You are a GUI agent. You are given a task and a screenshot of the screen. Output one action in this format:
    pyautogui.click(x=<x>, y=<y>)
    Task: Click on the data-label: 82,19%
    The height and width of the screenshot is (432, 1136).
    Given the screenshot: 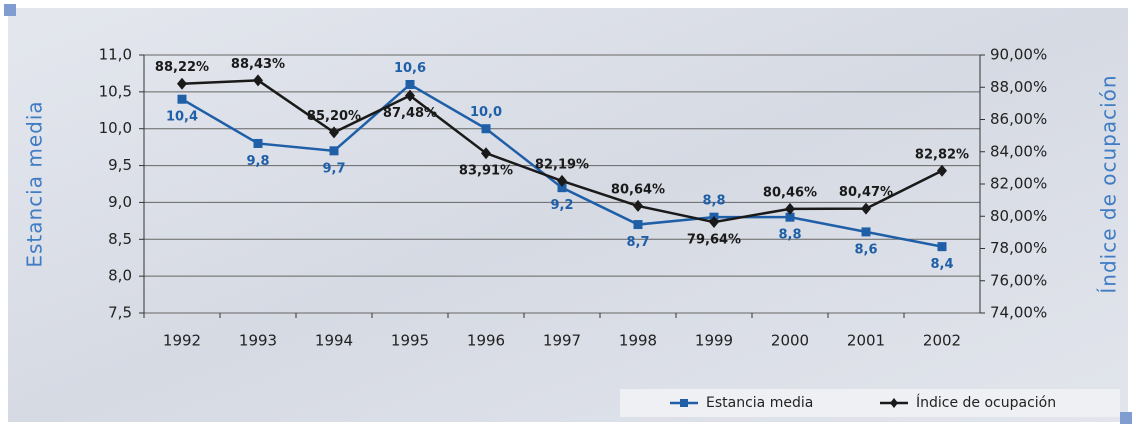 What is the action you would take?
    pyautogui.click(x=562, y=164)
    